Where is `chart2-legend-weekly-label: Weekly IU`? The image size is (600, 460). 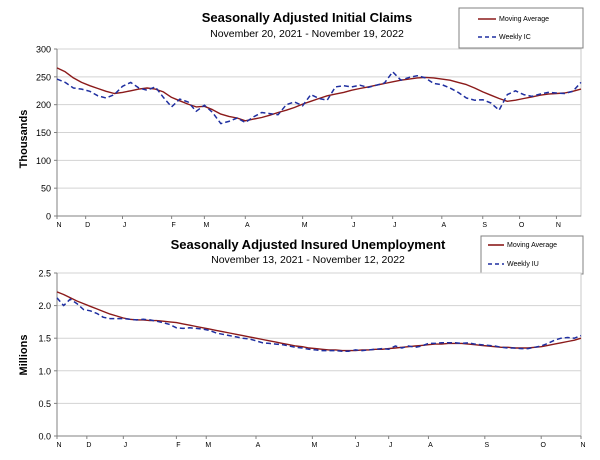 chart2-legend-weekly-label: Weekly IU is located at coordinates (523, 264).